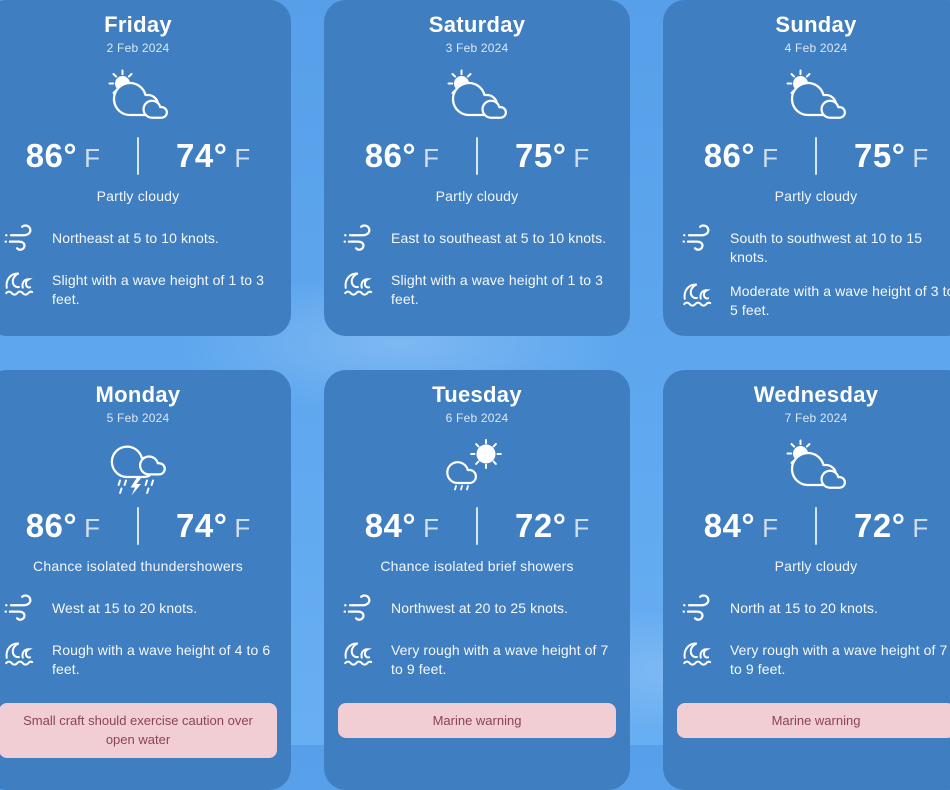  I want to click on day-title: Monday, so click(138, 394).